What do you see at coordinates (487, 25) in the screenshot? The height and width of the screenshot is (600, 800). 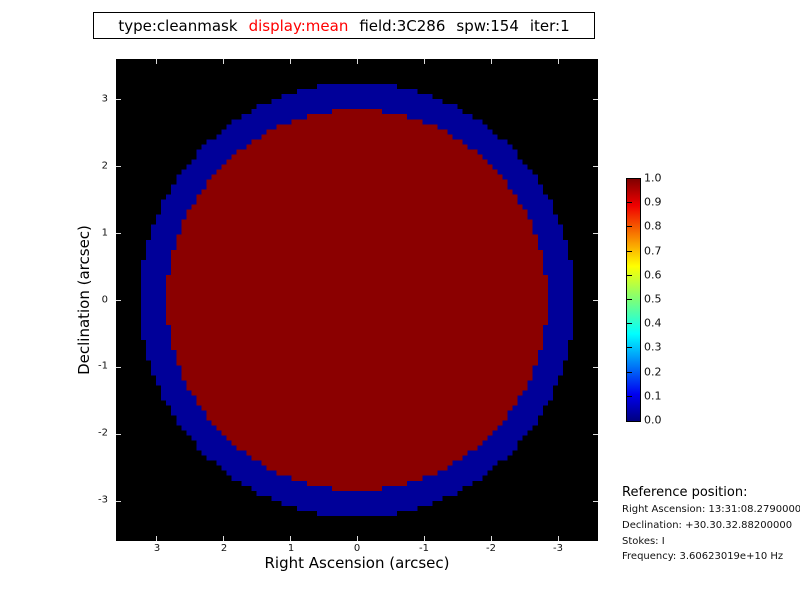 I see `title-segment: spw:154` at bounding box center [487, 25].